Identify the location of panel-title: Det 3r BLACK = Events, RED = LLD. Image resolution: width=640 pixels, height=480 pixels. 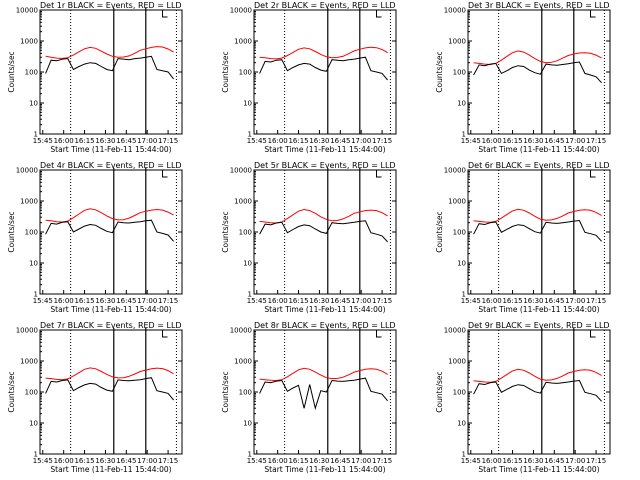
(539, 5).